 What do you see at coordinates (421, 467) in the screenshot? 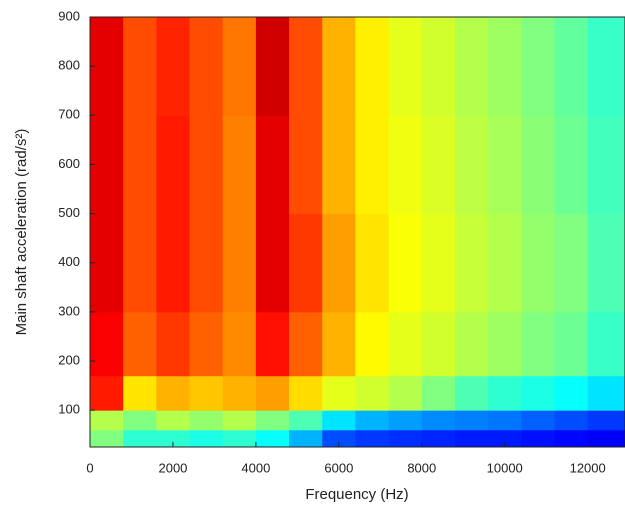
I see `x-tick-label: 8000` at bounding box center [421, 467].